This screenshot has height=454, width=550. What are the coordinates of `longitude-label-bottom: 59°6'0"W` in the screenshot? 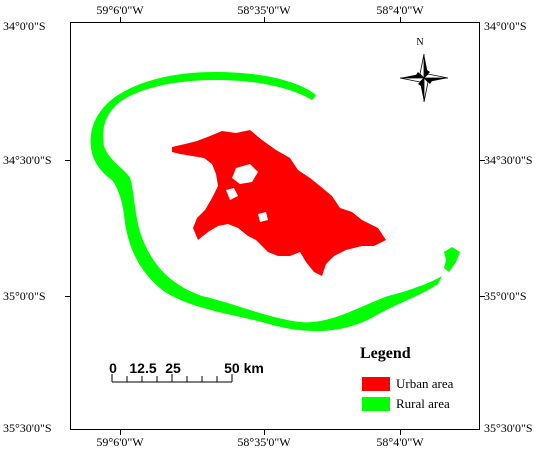 It's located at (120, 442).